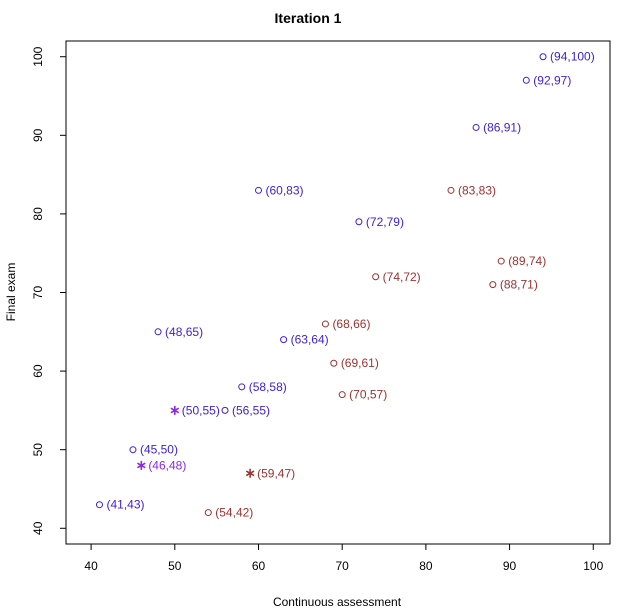  I want to click on point-label: (86,91), so click(502, 127).